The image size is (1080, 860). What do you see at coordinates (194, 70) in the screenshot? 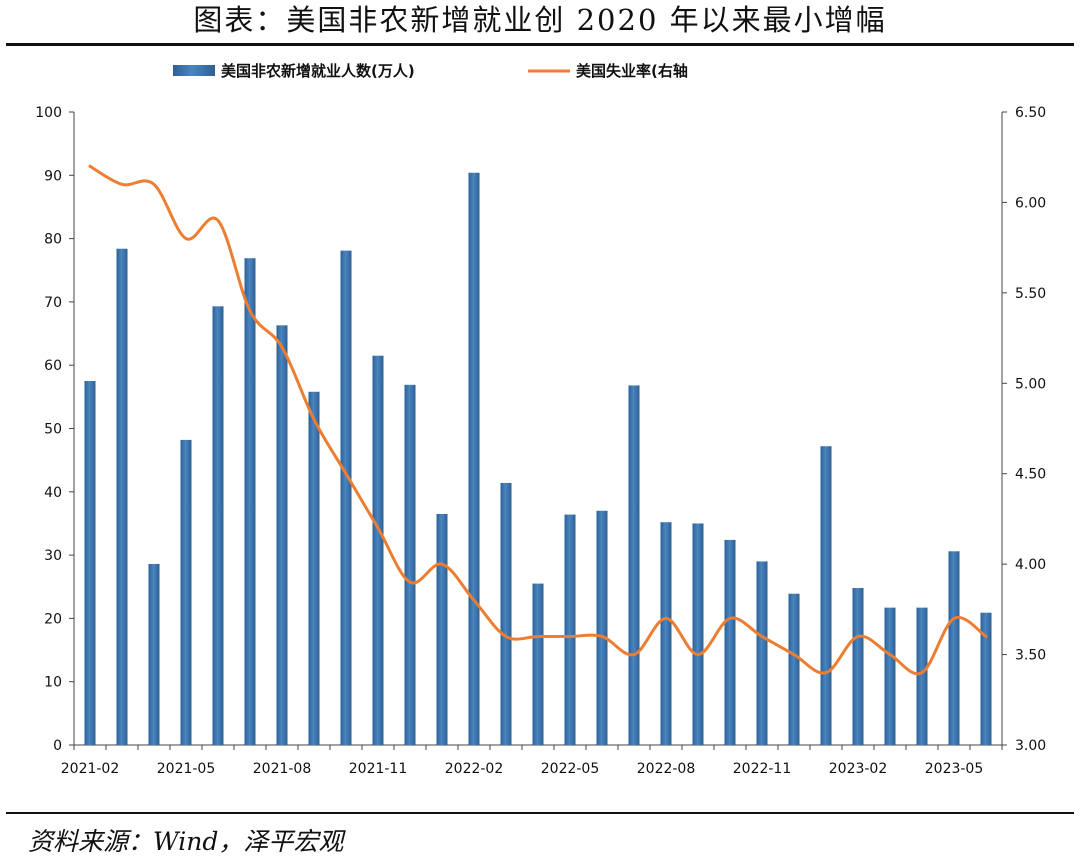
I see `legend-bar-swatch` at bounding box center [194, 70].